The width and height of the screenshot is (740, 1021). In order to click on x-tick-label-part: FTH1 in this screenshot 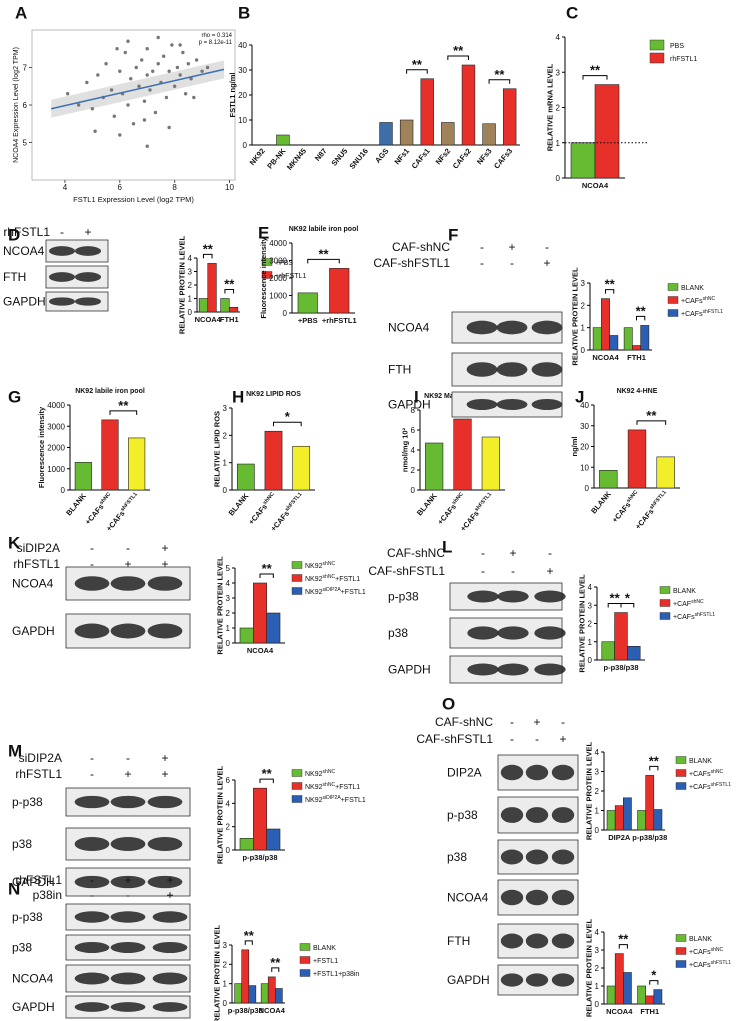, I will do `click(636, 357)`.